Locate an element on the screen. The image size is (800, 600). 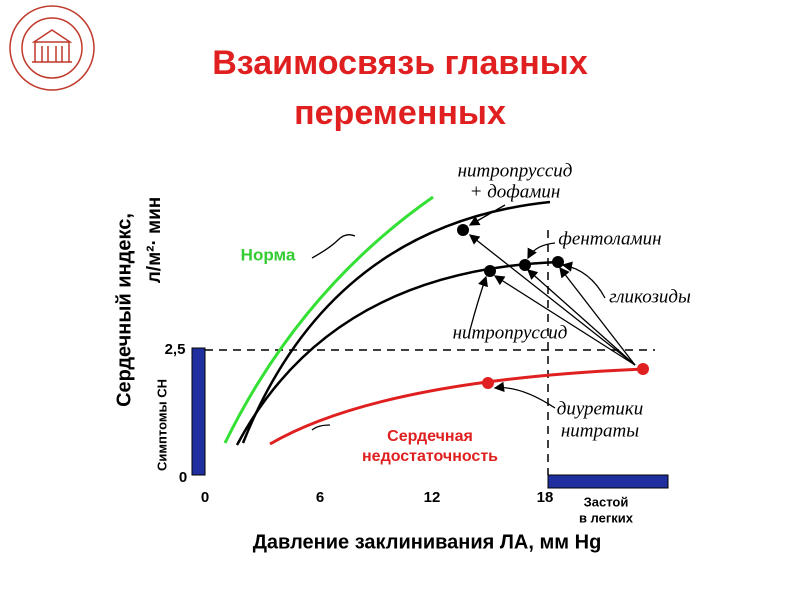
x-title: Давление заклинивания ЛА, мм Hg is located at coordinates (427, 542).